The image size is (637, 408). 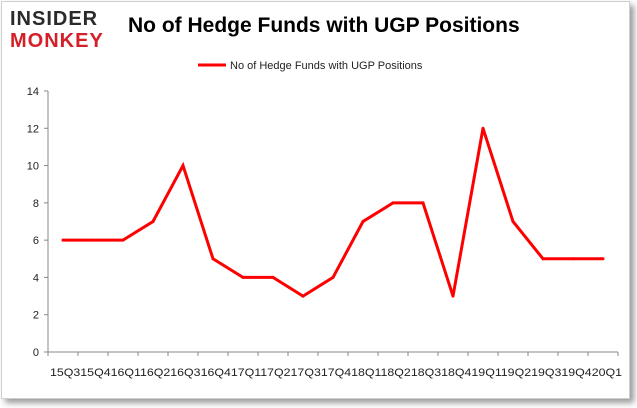 What do you see at coordinates (36, 204) in the screenshot?
I see `y-tick-label: 8` at bounding box center [36, 204].